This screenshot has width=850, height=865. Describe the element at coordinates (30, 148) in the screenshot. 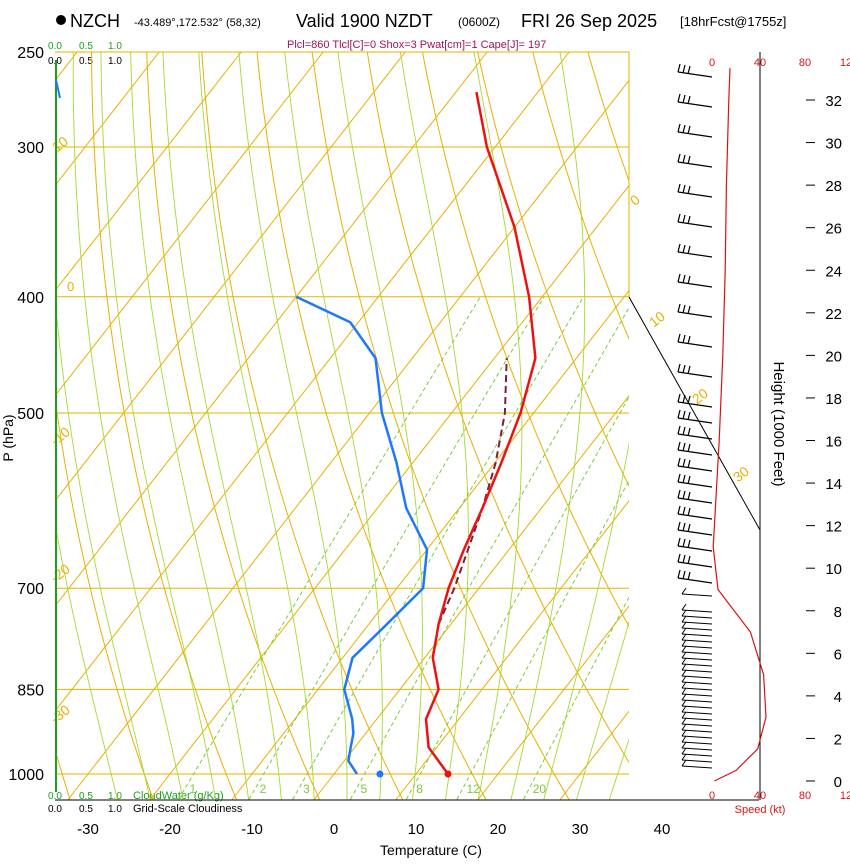

I see `pressure-tick-label: 300` at that location.